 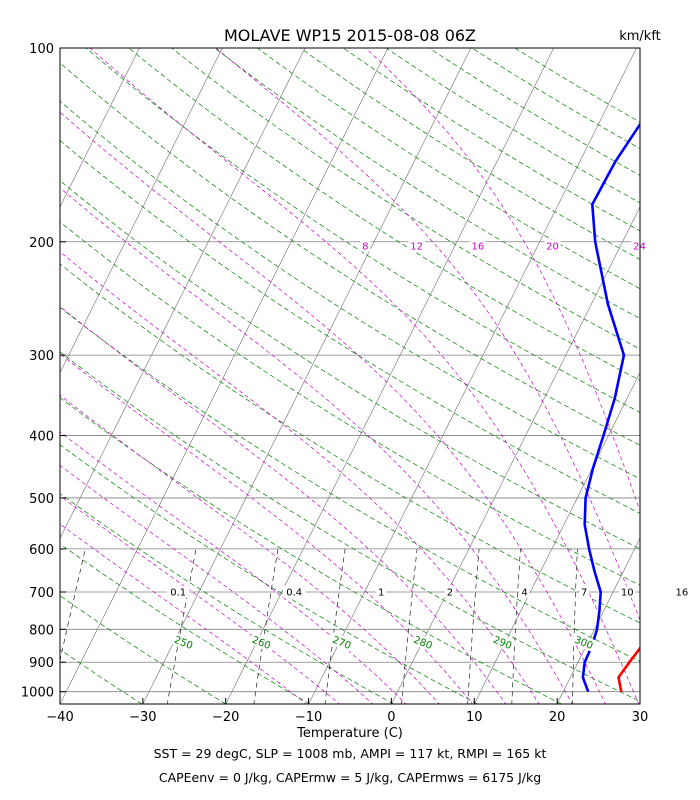 I want to click on moist-adiabat-label-group: 16, so click(x=478, y=246).